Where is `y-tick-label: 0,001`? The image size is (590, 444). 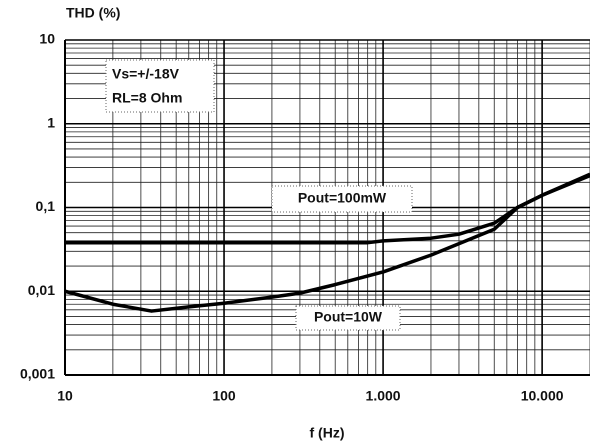
y-tick-label: 0,001 is located at coordinates (37, 374).